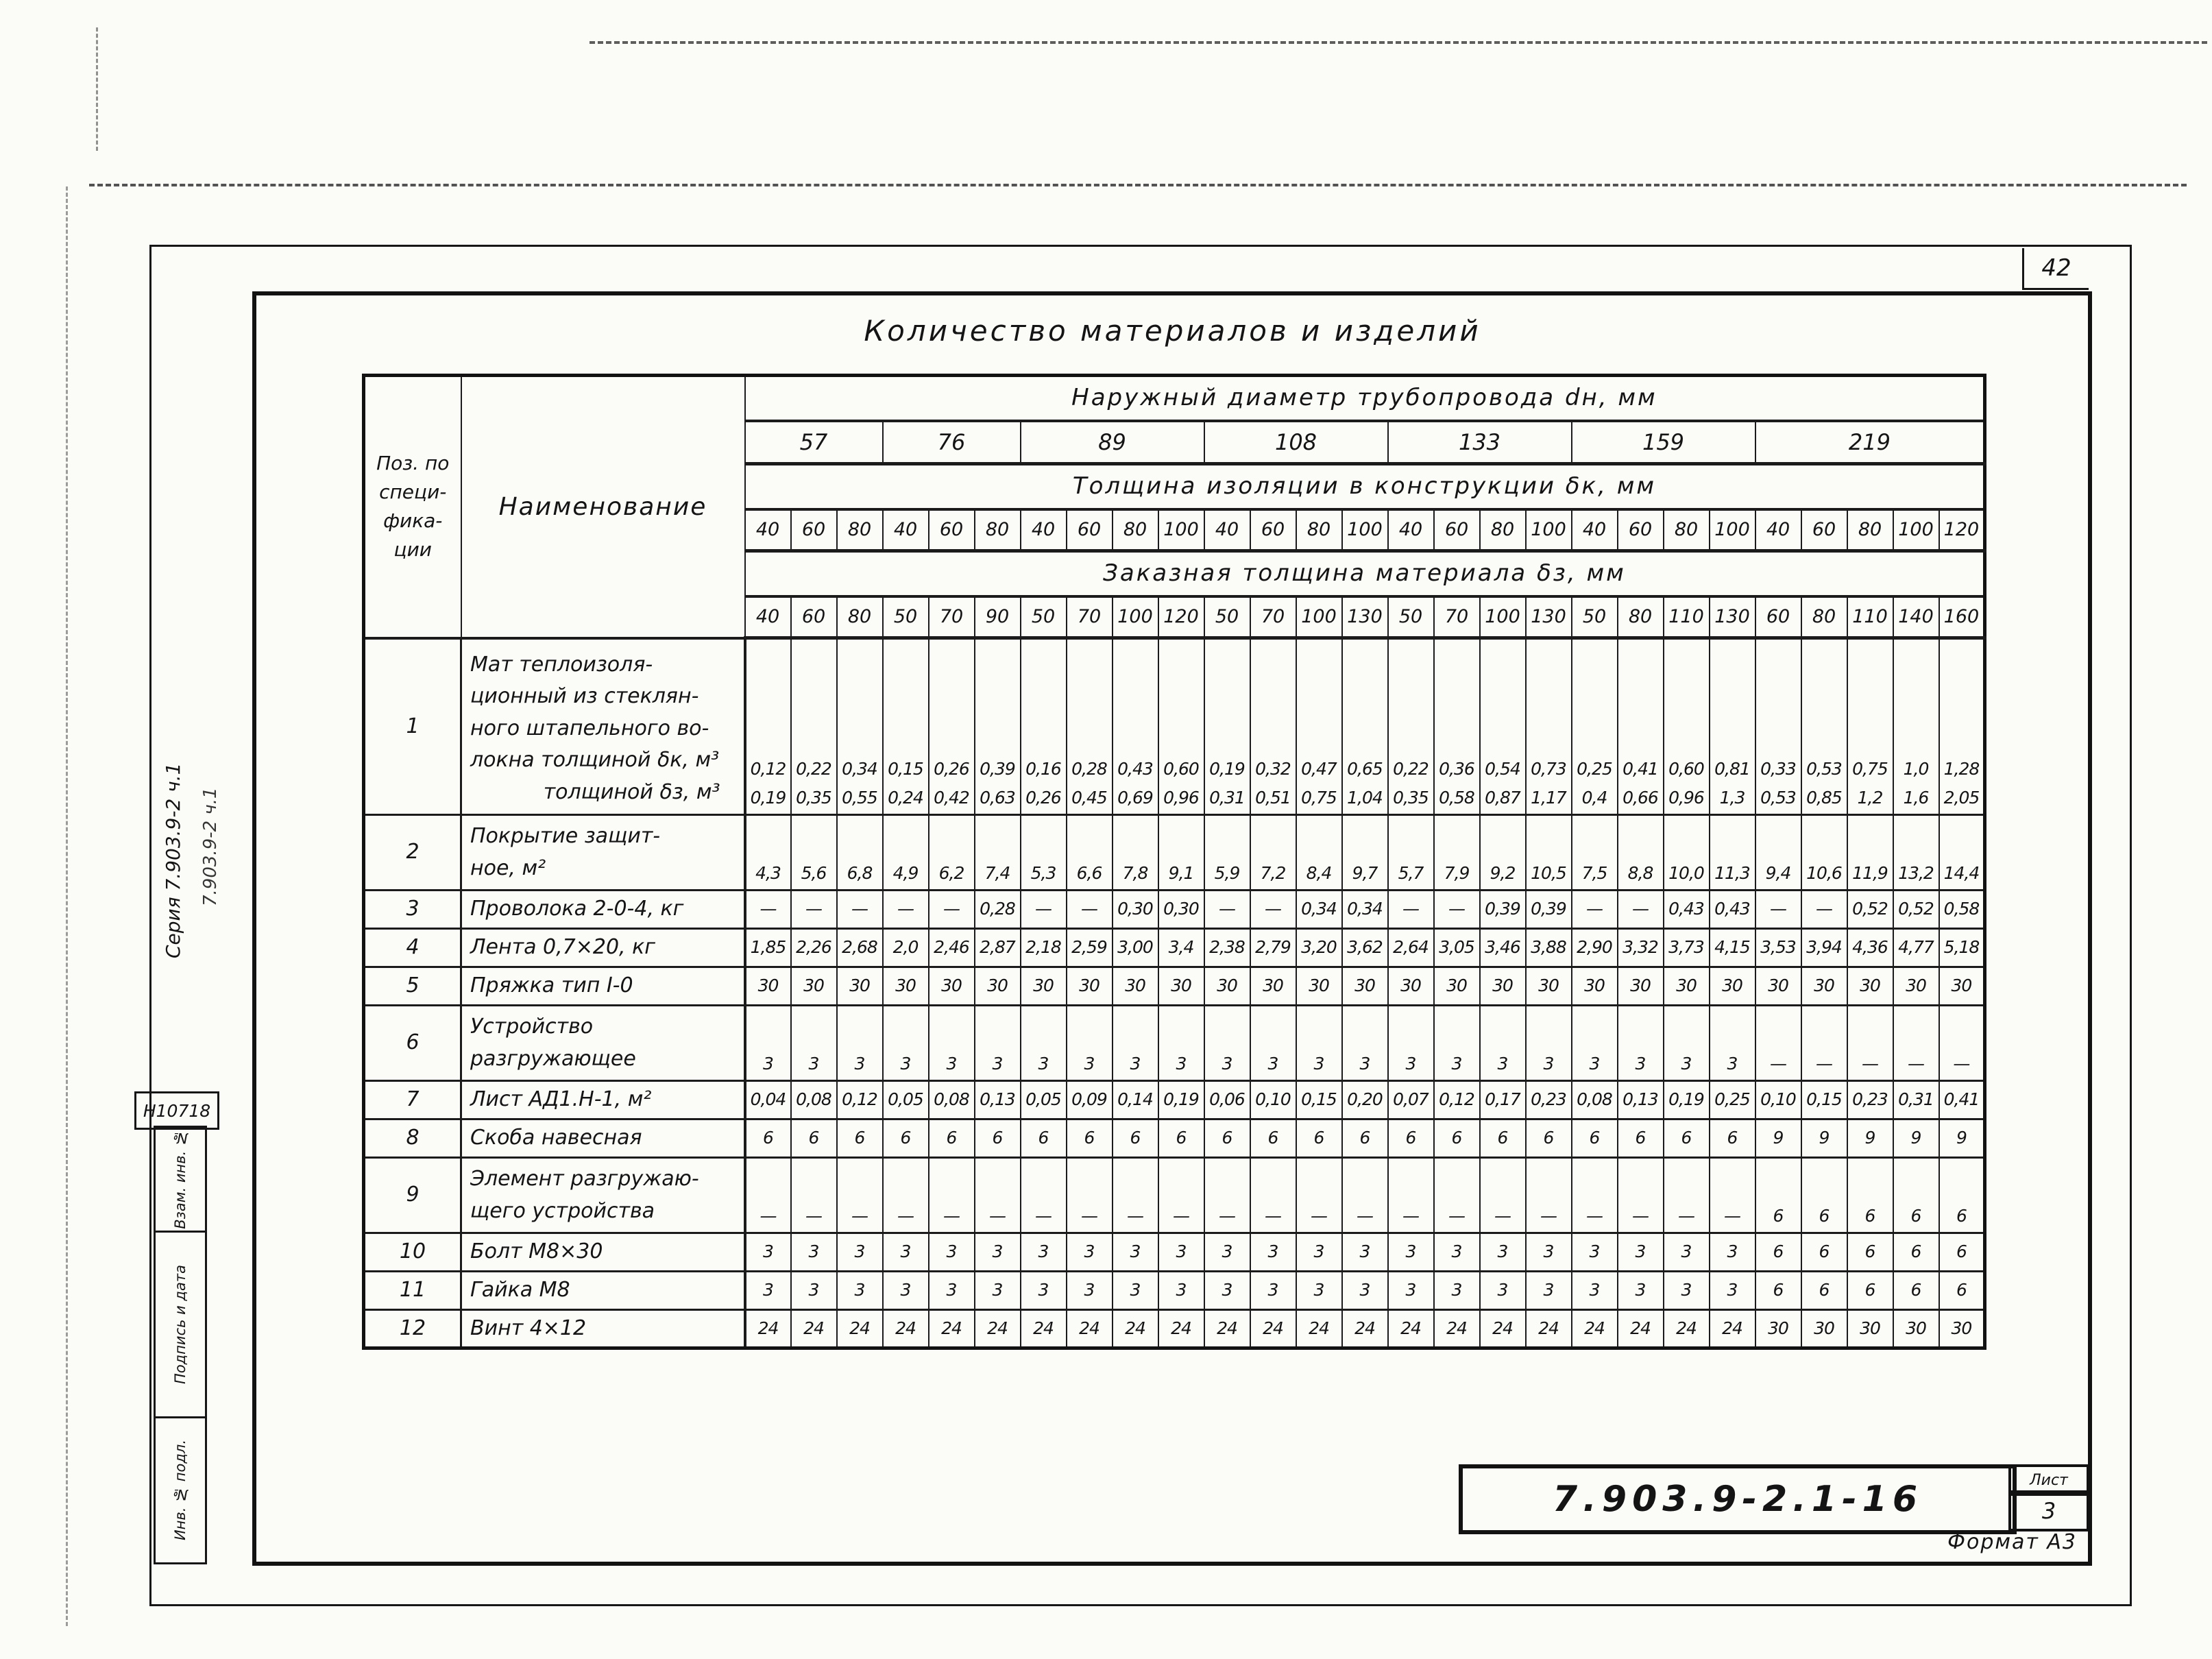  Describe the element at coordinates (412, 507) in the screenshot. I see `pos-column-header: Поз. по специ-фика-ции` at that location.